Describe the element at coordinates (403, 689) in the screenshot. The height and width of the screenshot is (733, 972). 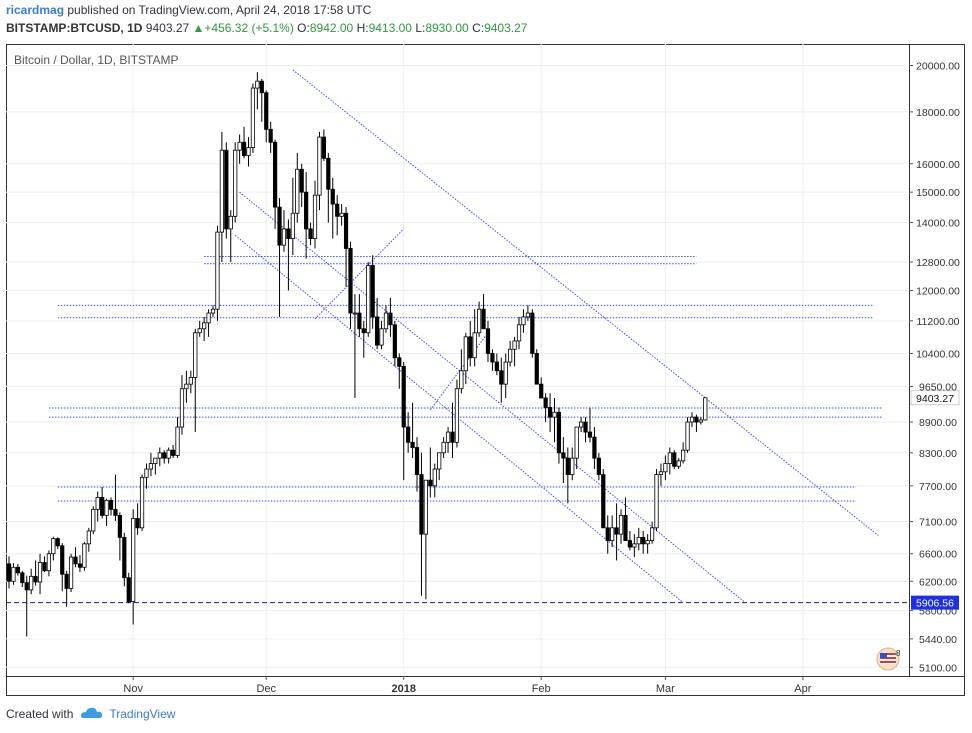
I see `time-tick-label: 2018` at that location.